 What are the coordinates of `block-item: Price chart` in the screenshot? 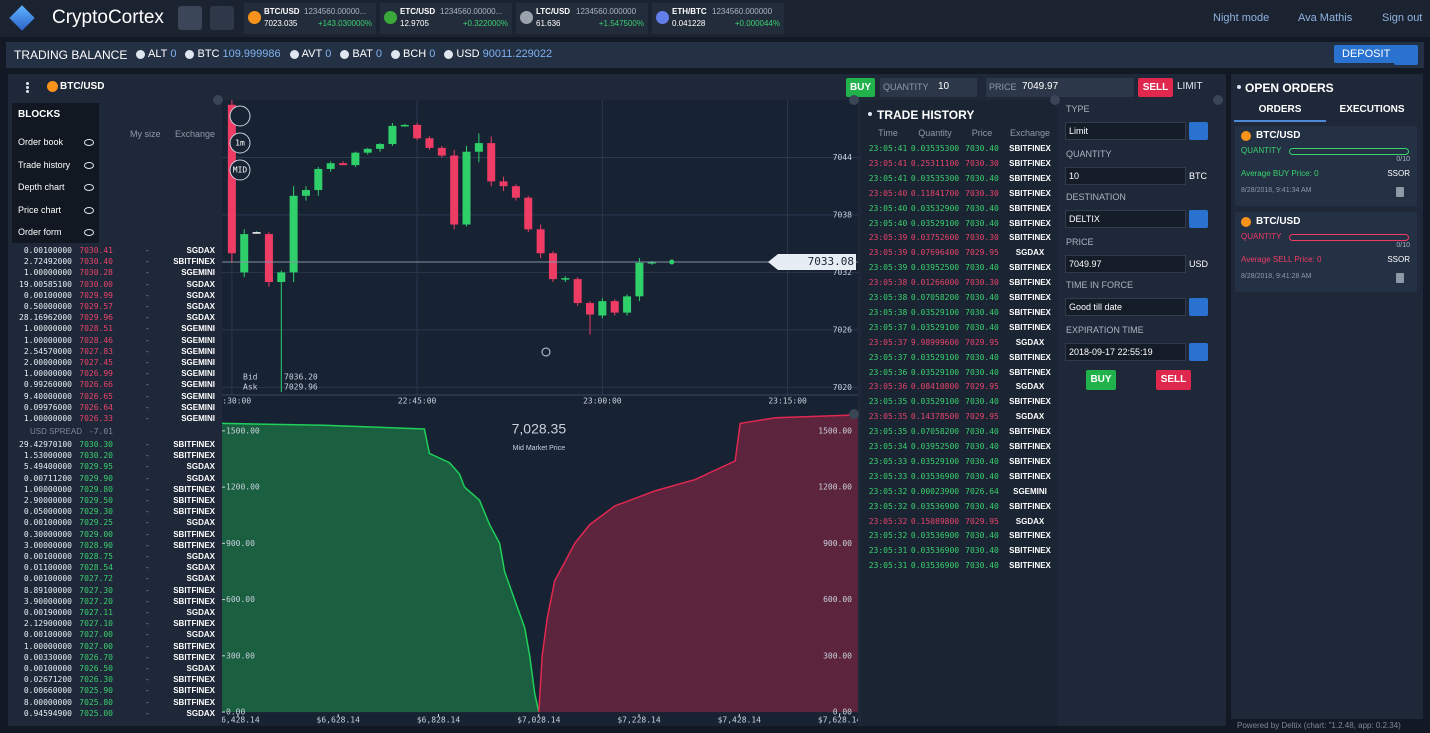 It's located at (40, 209).